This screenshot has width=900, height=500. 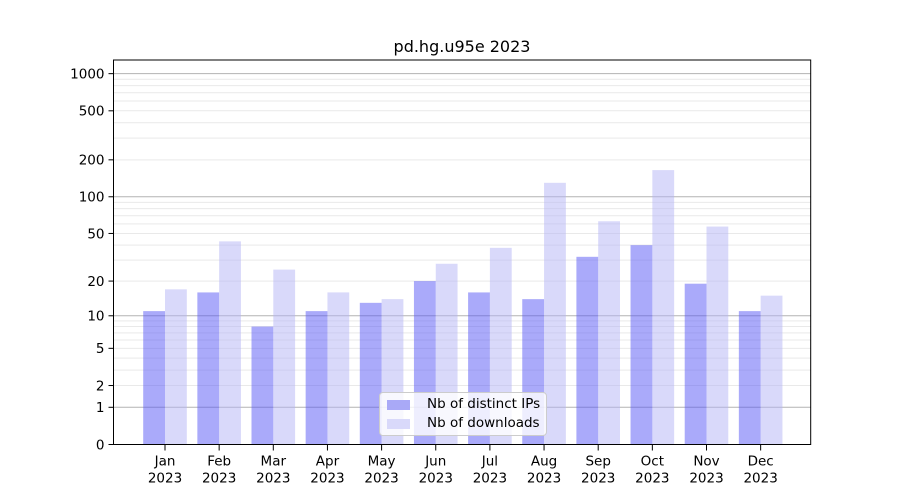 I want to click on bar-downloads-mar, so click(x=284, y=357).